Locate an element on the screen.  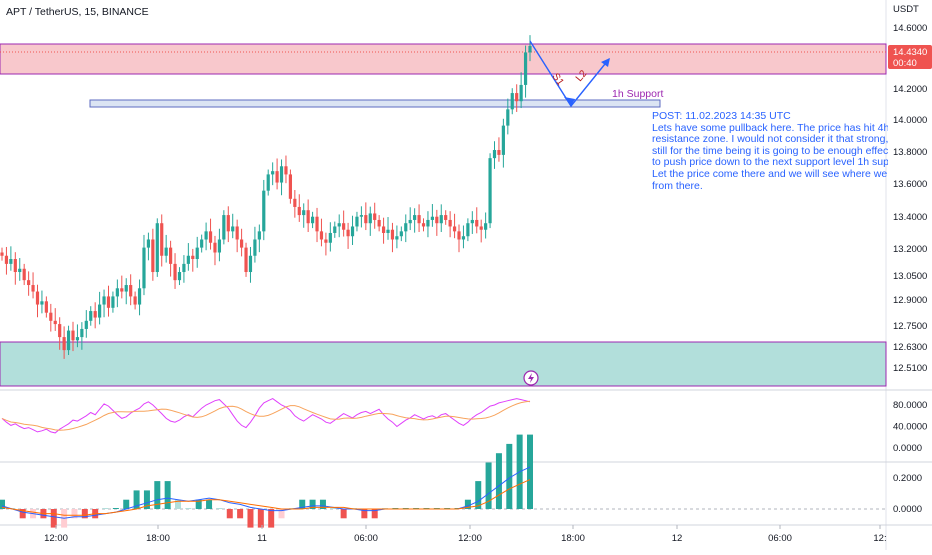
price-tick-label: 12.5100 is located at coordinates (910, 368).